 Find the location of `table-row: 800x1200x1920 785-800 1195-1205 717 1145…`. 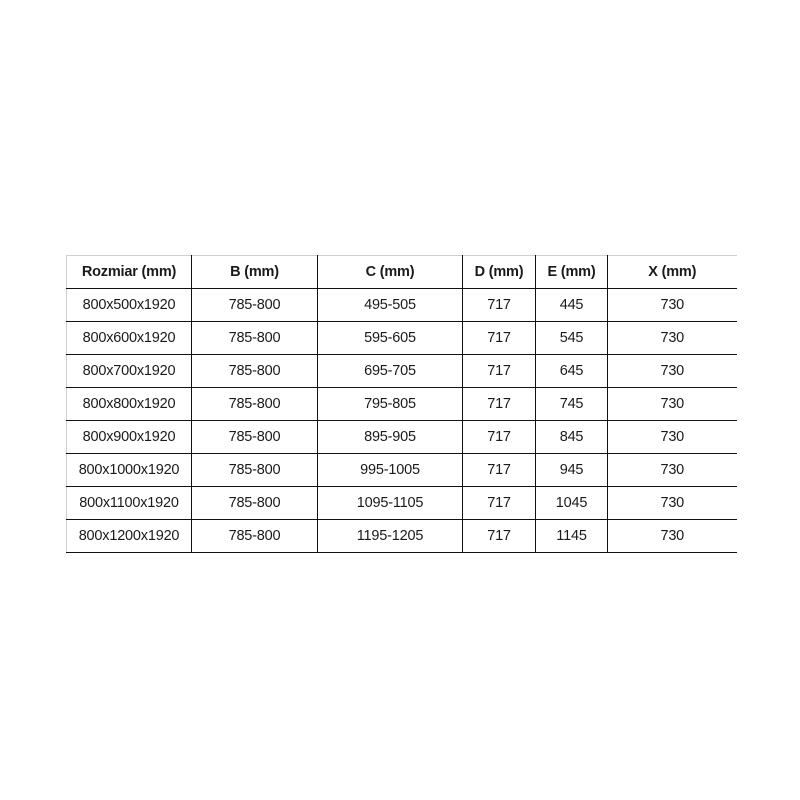

table-row: 800x1200x1920 785-800 1195-1205 717 1145… is located at coordinates (401, 536).